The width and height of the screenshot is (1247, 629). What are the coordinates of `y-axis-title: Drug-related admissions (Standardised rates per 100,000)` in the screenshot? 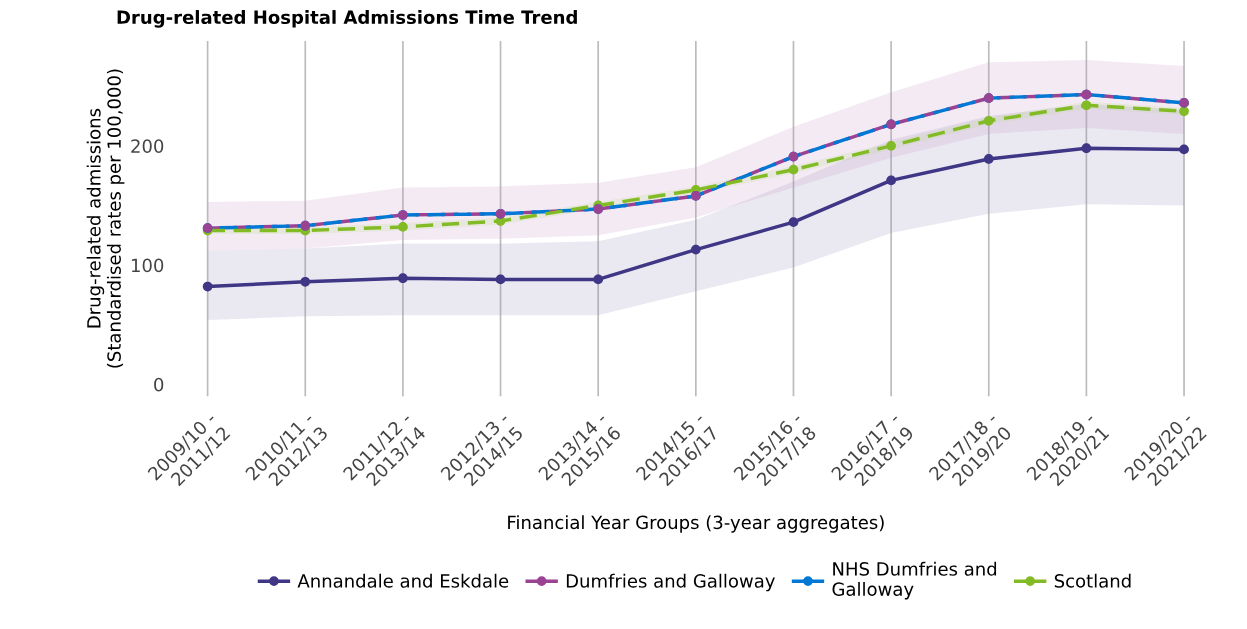 It's located at (105, 218).